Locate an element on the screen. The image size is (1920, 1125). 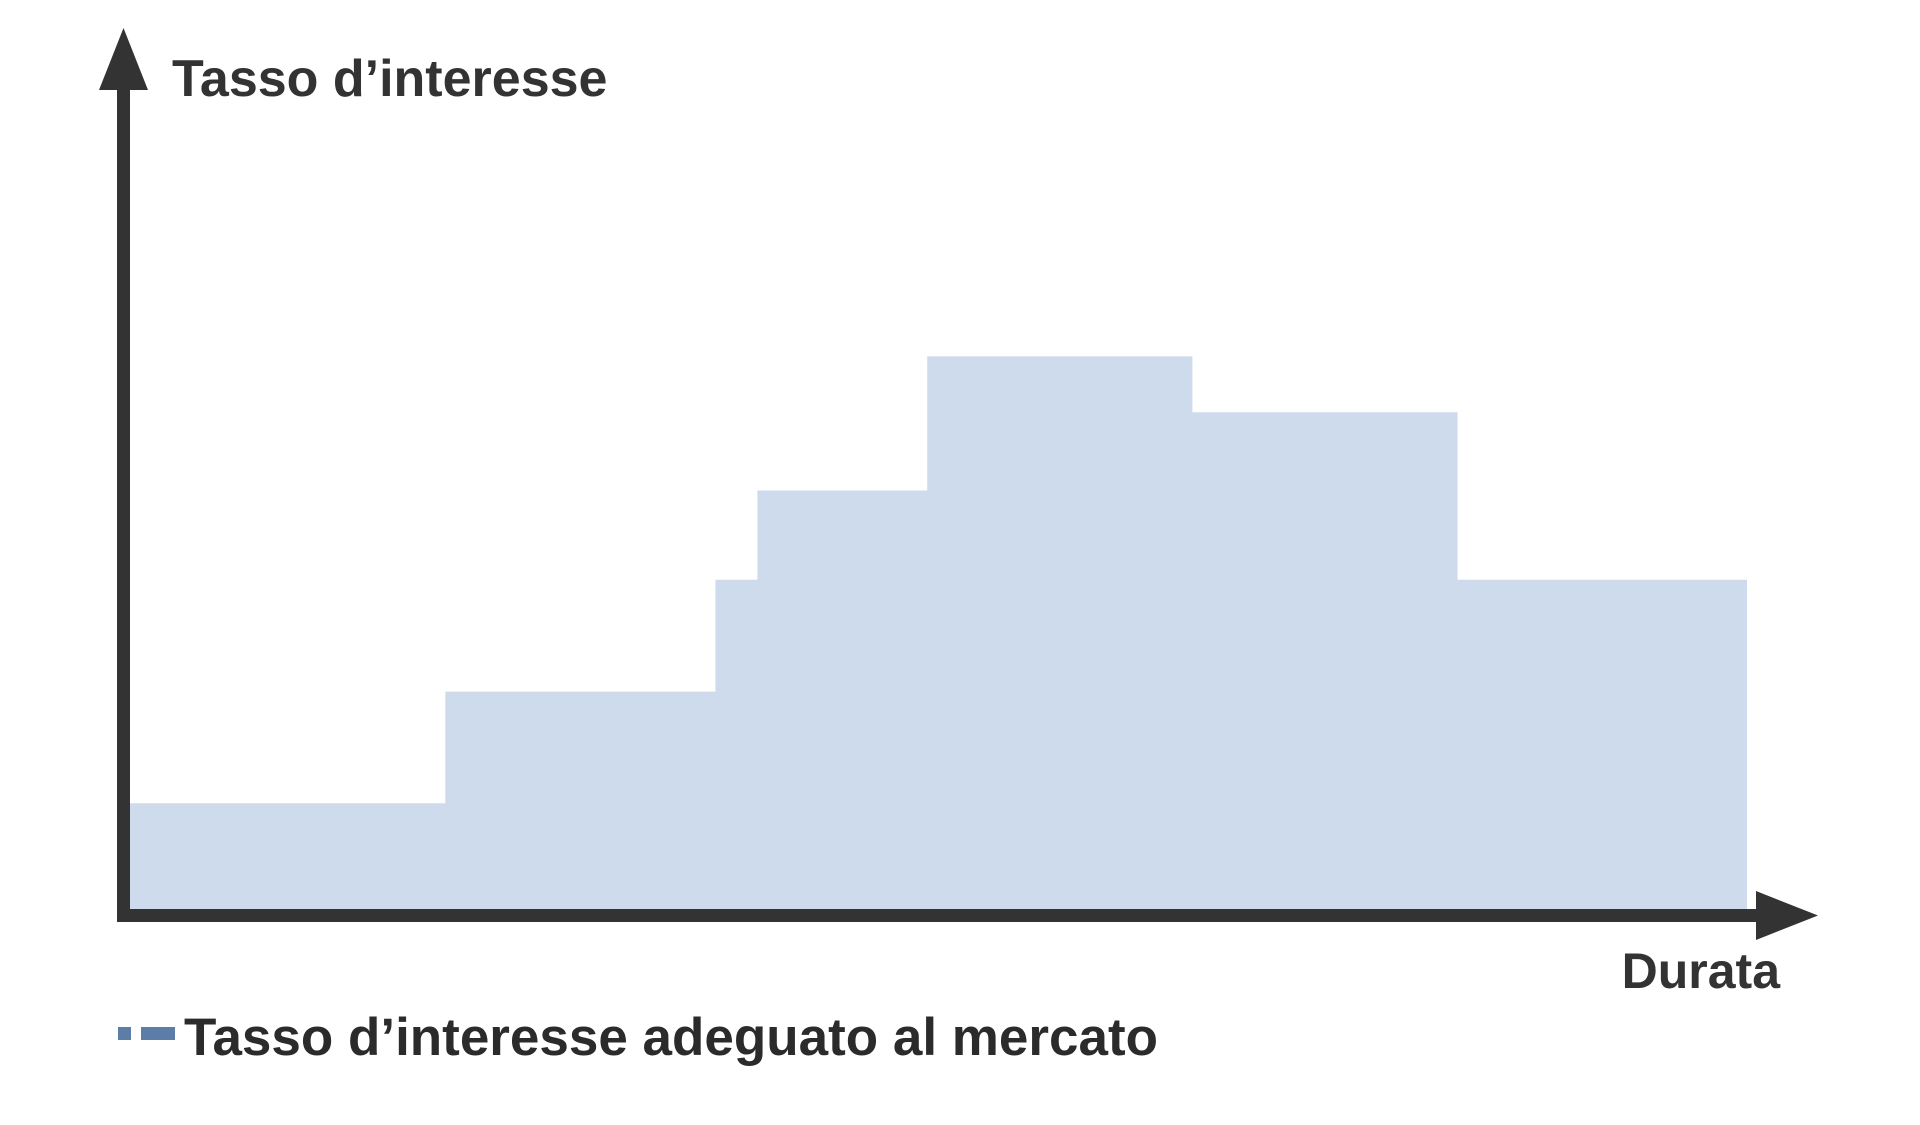
x-axis is located at coordinates (967, 915).